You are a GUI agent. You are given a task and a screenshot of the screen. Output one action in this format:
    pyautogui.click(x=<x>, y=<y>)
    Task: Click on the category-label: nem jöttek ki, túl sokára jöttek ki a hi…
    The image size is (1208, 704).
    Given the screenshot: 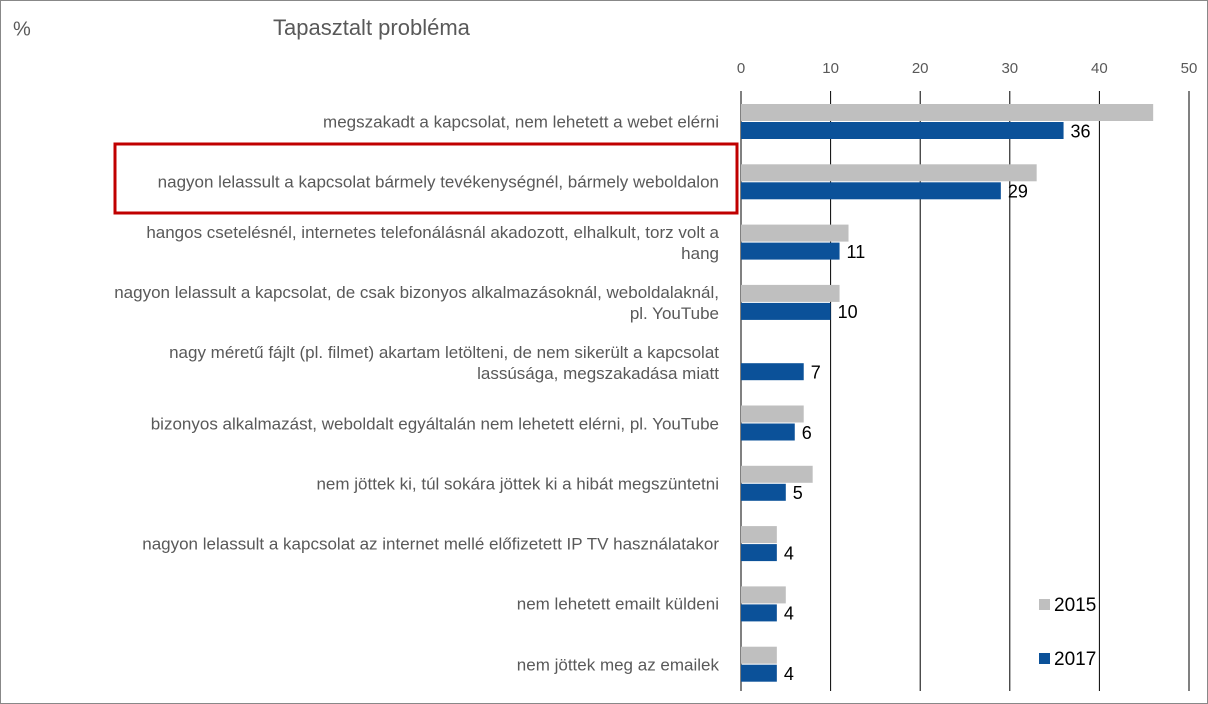 What is the action you would take?
    pyautogui.click(x=517, y=484)
    